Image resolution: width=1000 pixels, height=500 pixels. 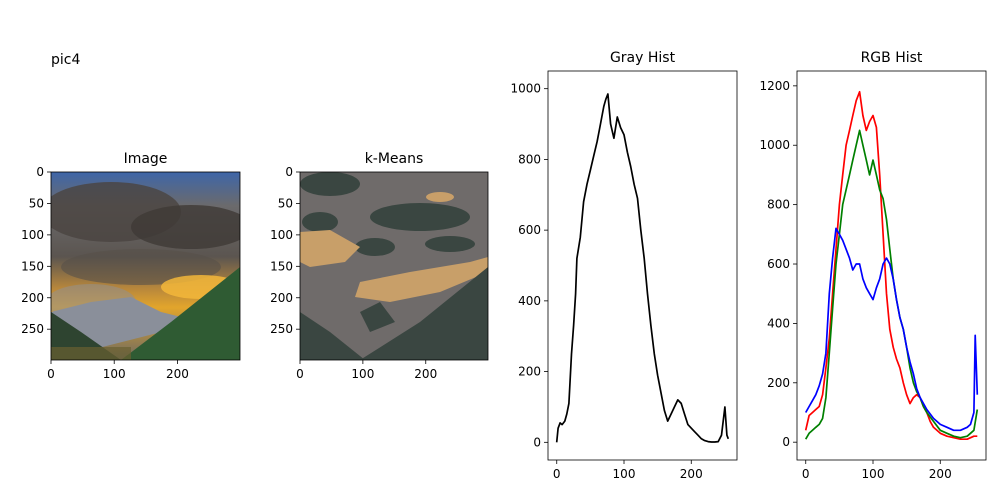 I want to click on panel-title-3: RGB Hist, so click(x=892, y=58).